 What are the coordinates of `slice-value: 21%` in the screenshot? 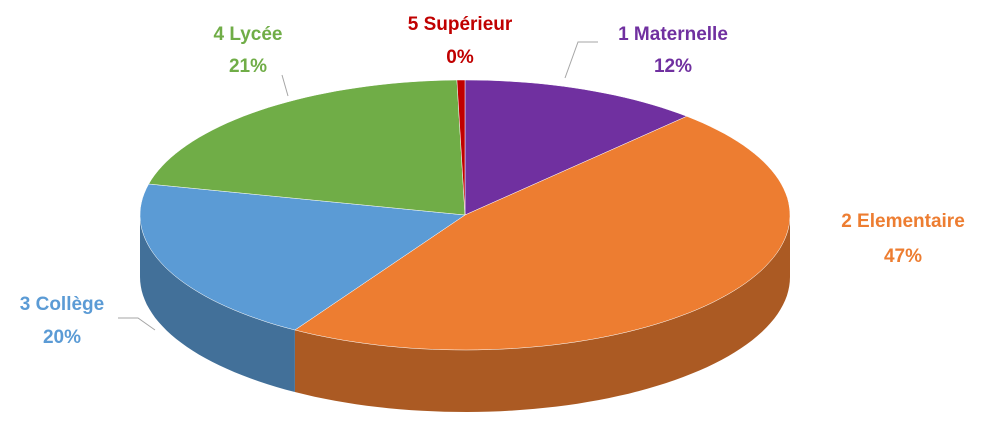 It's located at (248, 66).